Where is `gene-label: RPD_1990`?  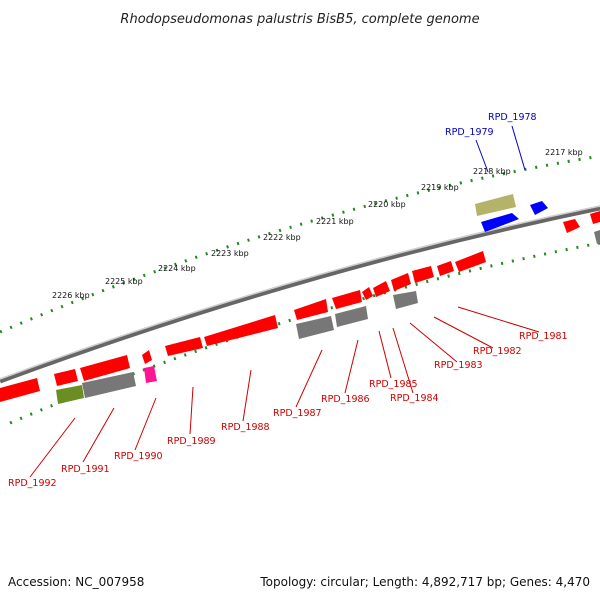
gene-label: RPD_1990 is located at coordinates (138, 456).